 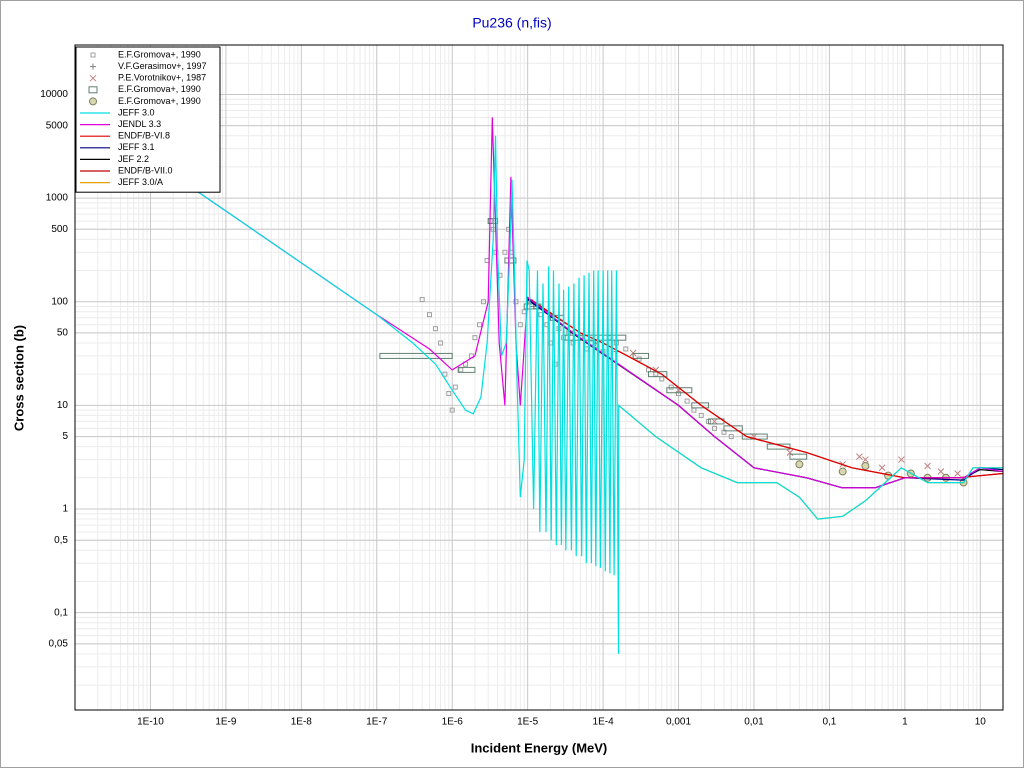 I want to click on legend-label: JEFF 3.0, so click(x=136, y=112).